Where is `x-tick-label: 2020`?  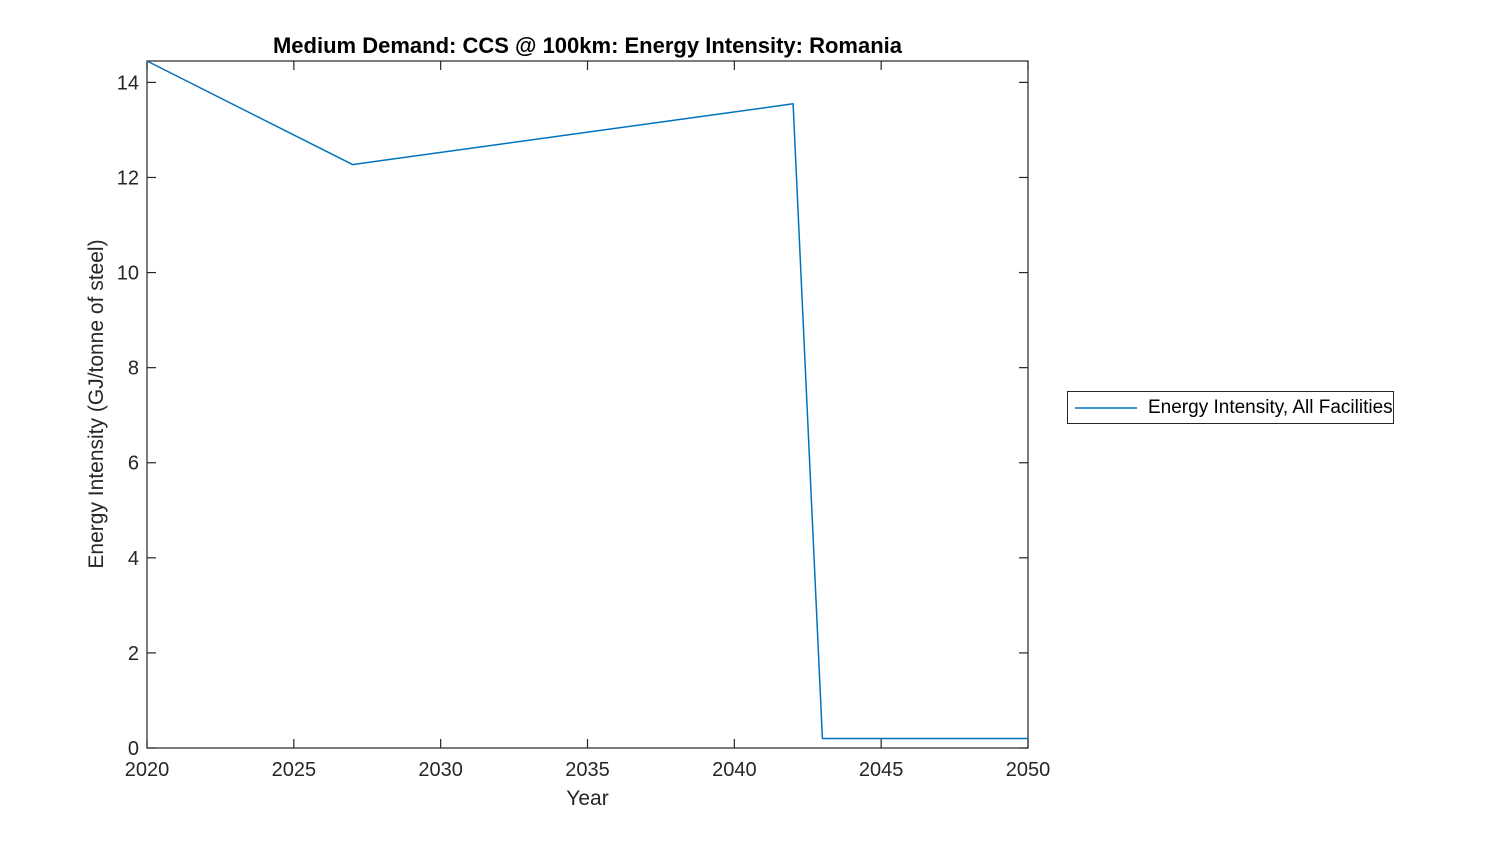 x-tick-label: 2020 is located at coordinates (147, 770).